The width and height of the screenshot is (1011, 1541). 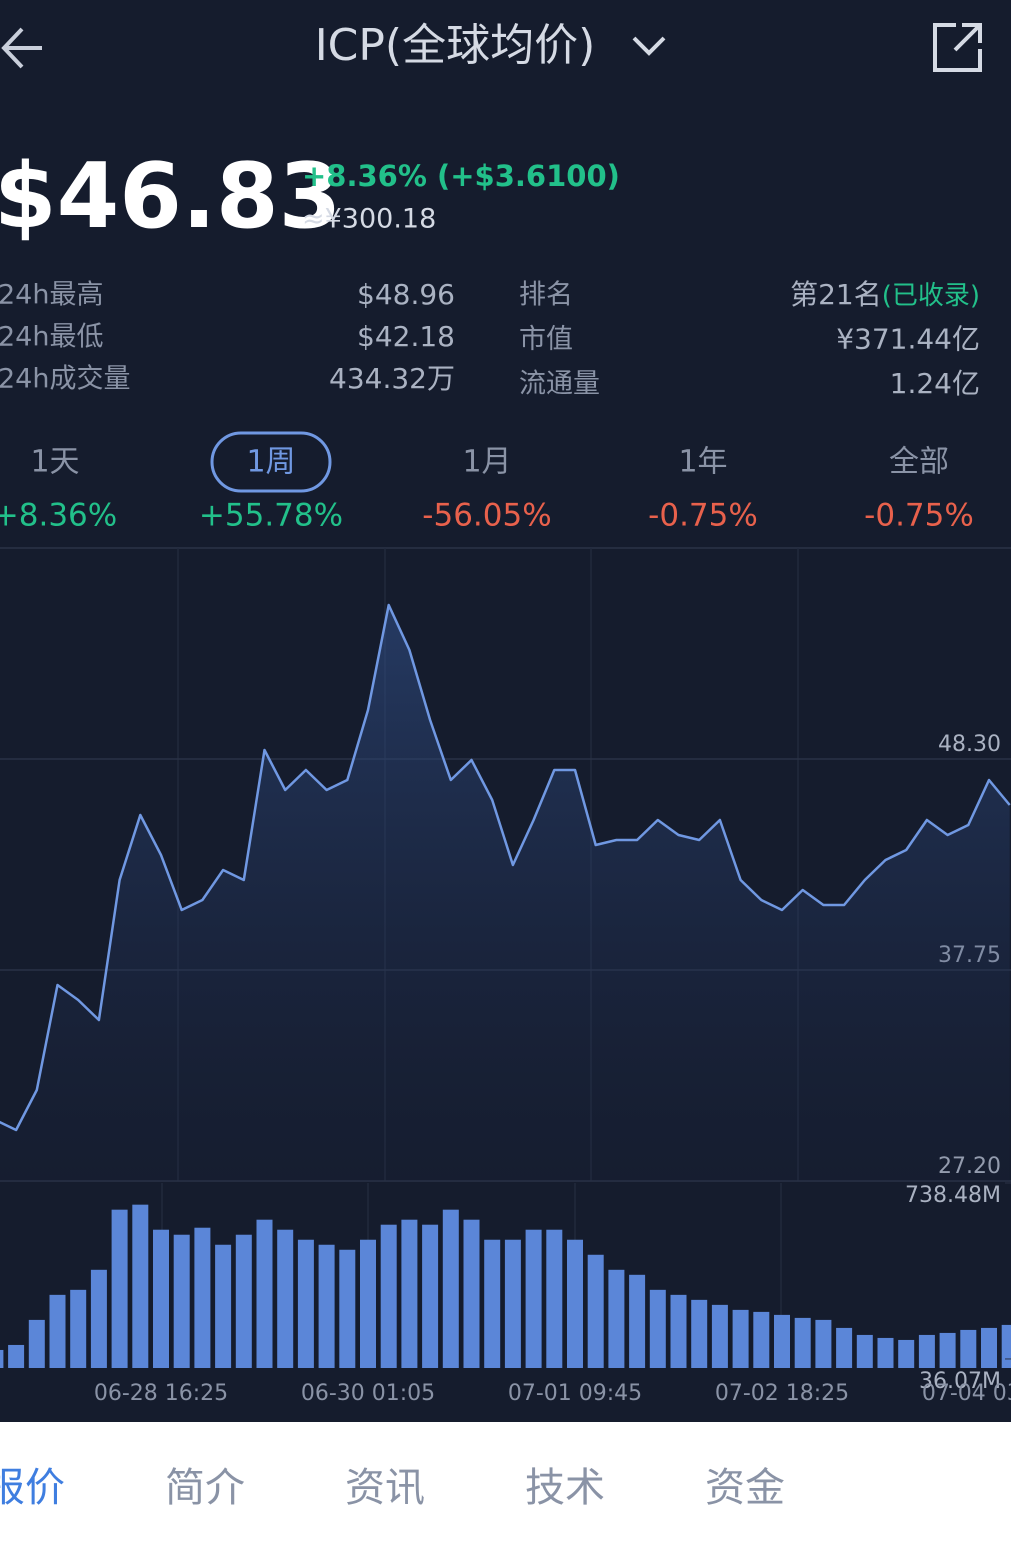 I want to click on tab: 资讯, so click(x=385, y=1488).